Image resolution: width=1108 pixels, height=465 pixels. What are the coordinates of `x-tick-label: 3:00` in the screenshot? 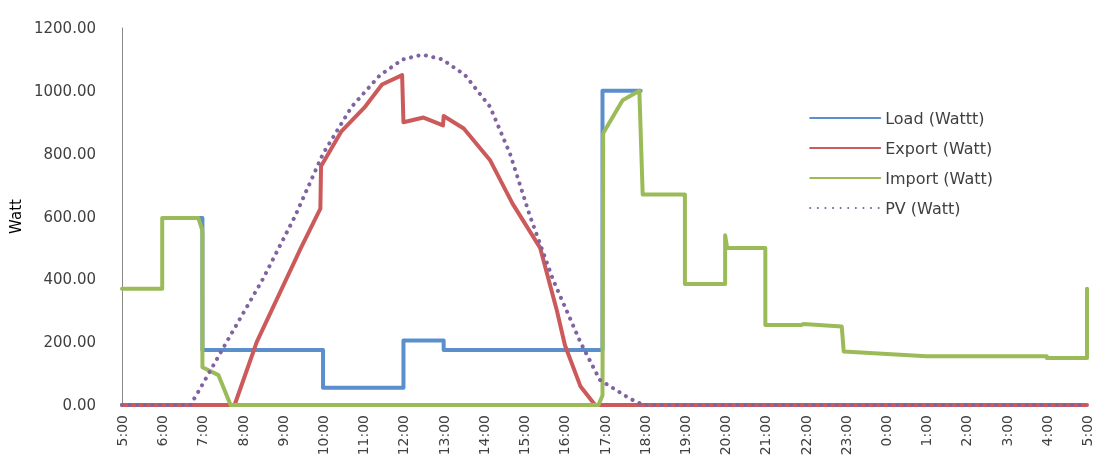 It's located at (1006, 431).